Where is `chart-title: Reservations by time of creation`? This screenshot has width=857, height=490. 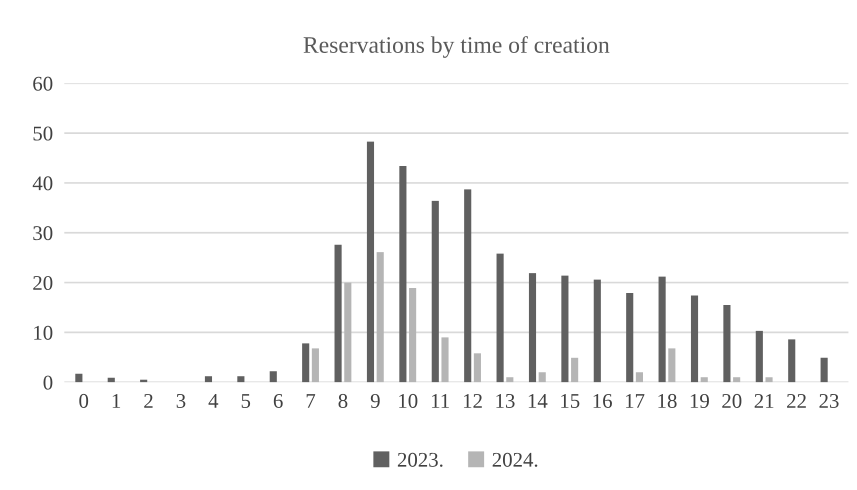
chart-title: Reservations by time of creation is located at coordinates (457, 47).